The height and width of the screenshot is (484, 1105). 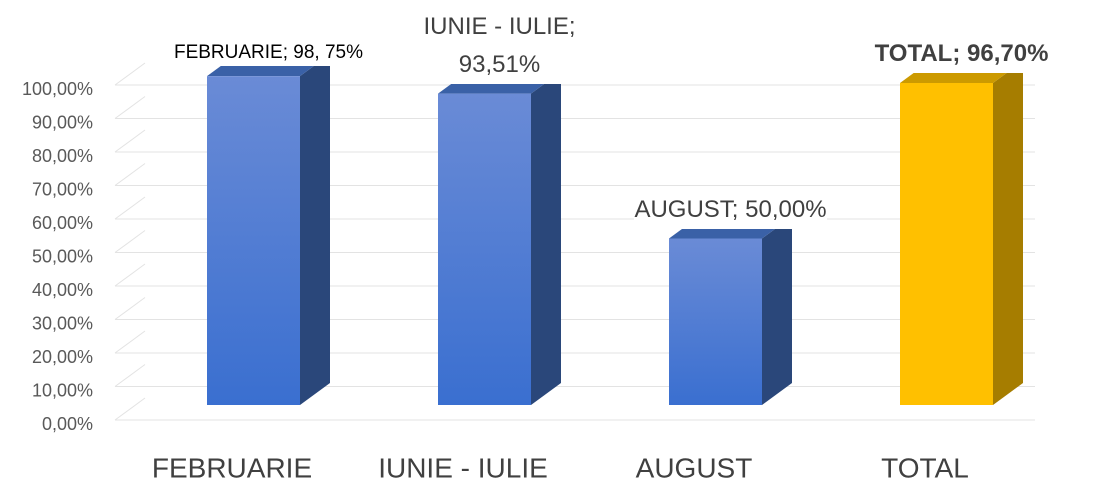 What do you see at coordinates (961, 53) in the screenshot?
I see `data-label: TOTAL; 96,70%` at bounding box center [961, 53].